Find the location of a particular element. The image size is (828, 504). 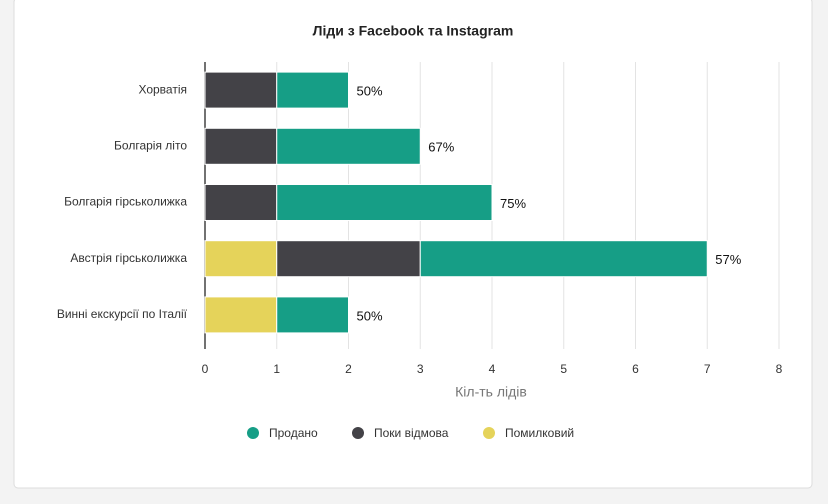

bar-label: 67% is located at coordinates (441, 147).